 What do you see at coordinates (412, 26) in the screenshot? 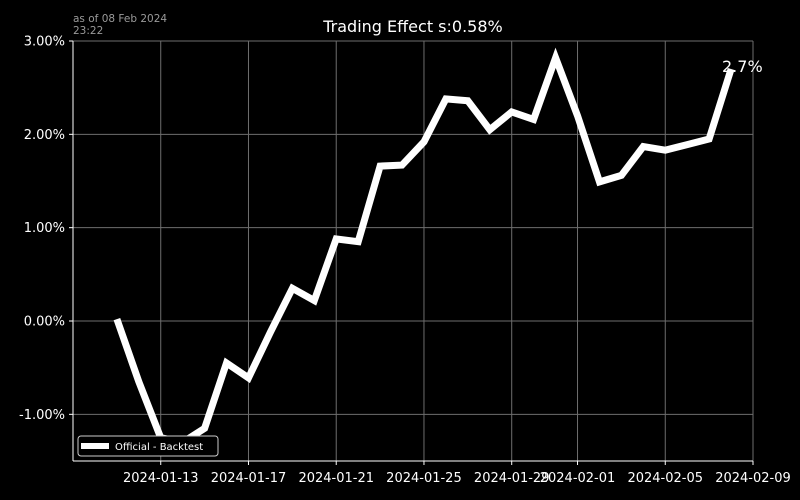
I see `chart-title: Trading Effect s:0.58%` at bounding box center [412, 26].